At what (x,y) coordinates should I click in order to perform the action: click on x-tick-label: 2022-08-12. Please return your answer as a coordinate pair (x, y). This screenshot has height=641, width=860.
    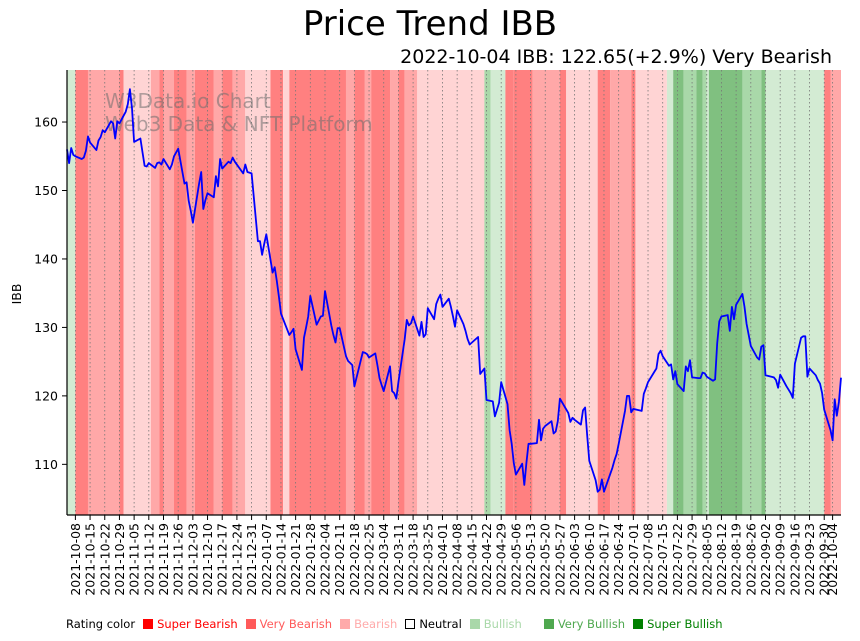
    Looking at the image, I should click on (721, 559).